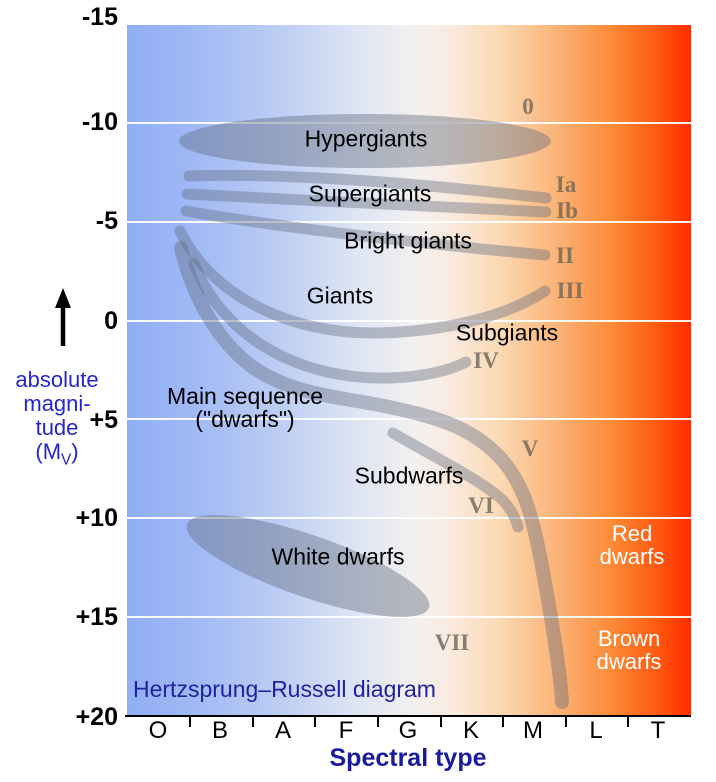  I want to click on brown-dwarfs-label: Brown dwarfs, so click(629, 650).